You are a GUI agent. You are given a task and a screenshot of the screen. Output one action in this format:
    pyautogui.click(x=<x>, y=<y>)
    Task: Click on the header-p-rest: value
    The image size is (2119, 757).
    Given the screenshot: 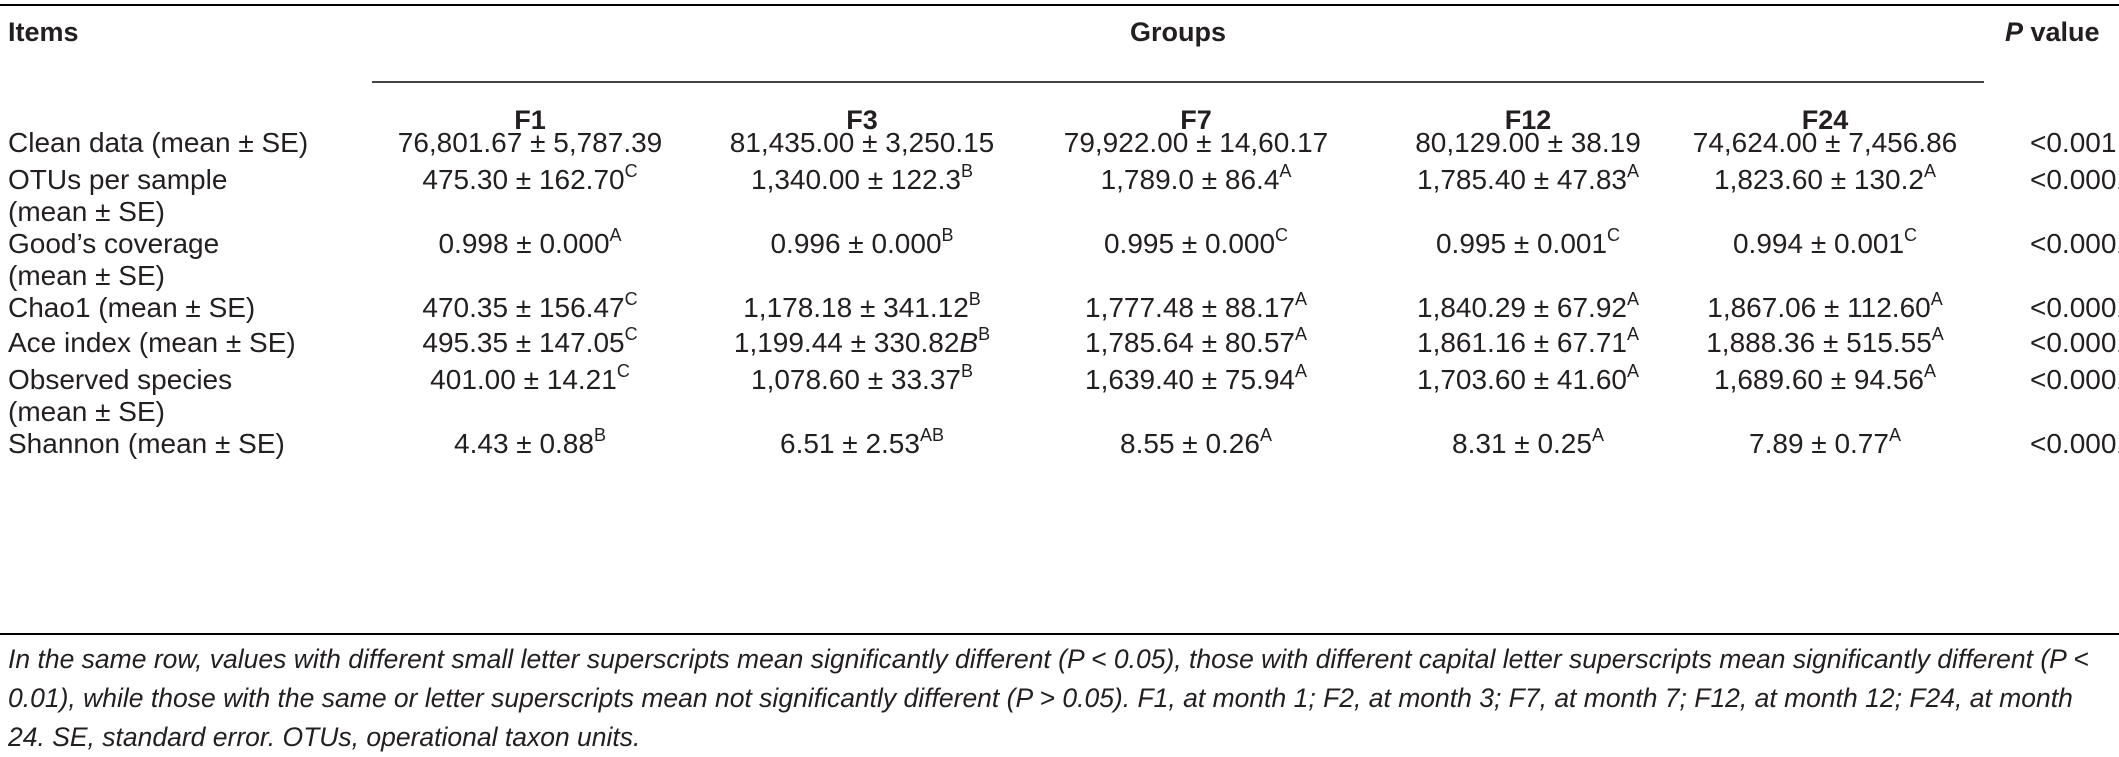 What is the action you would take?
    pyautogui.click(x=2061, y=32)
    